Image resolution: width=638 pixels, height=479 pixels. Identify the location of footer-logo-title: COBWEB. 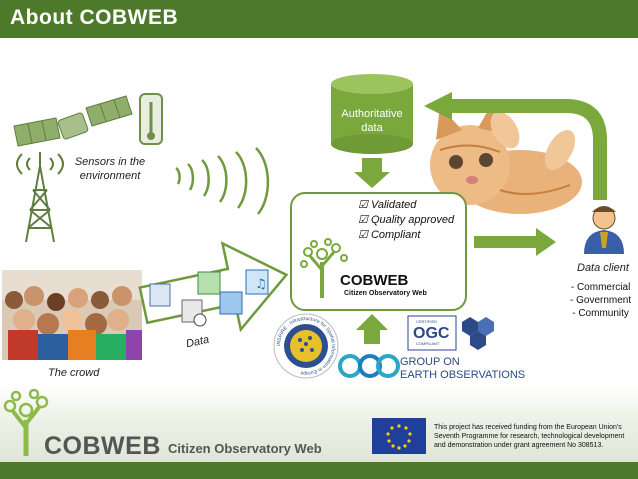
(102, 446).